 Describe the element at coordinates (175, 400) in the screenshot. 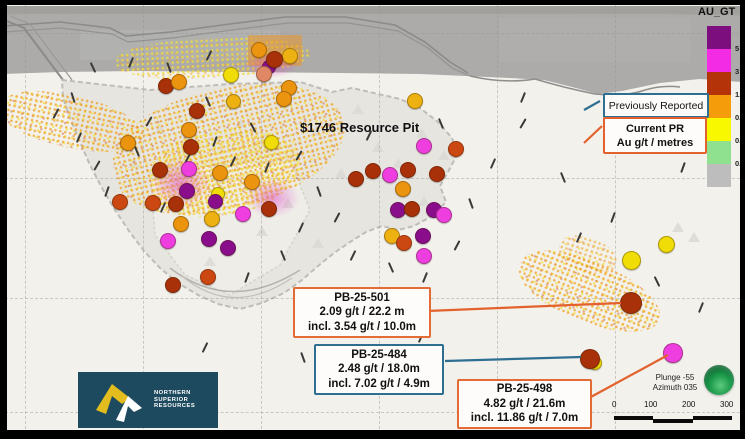

I see `logo-text: NORTHERN SUPERIOR RESOURCES` at that location.